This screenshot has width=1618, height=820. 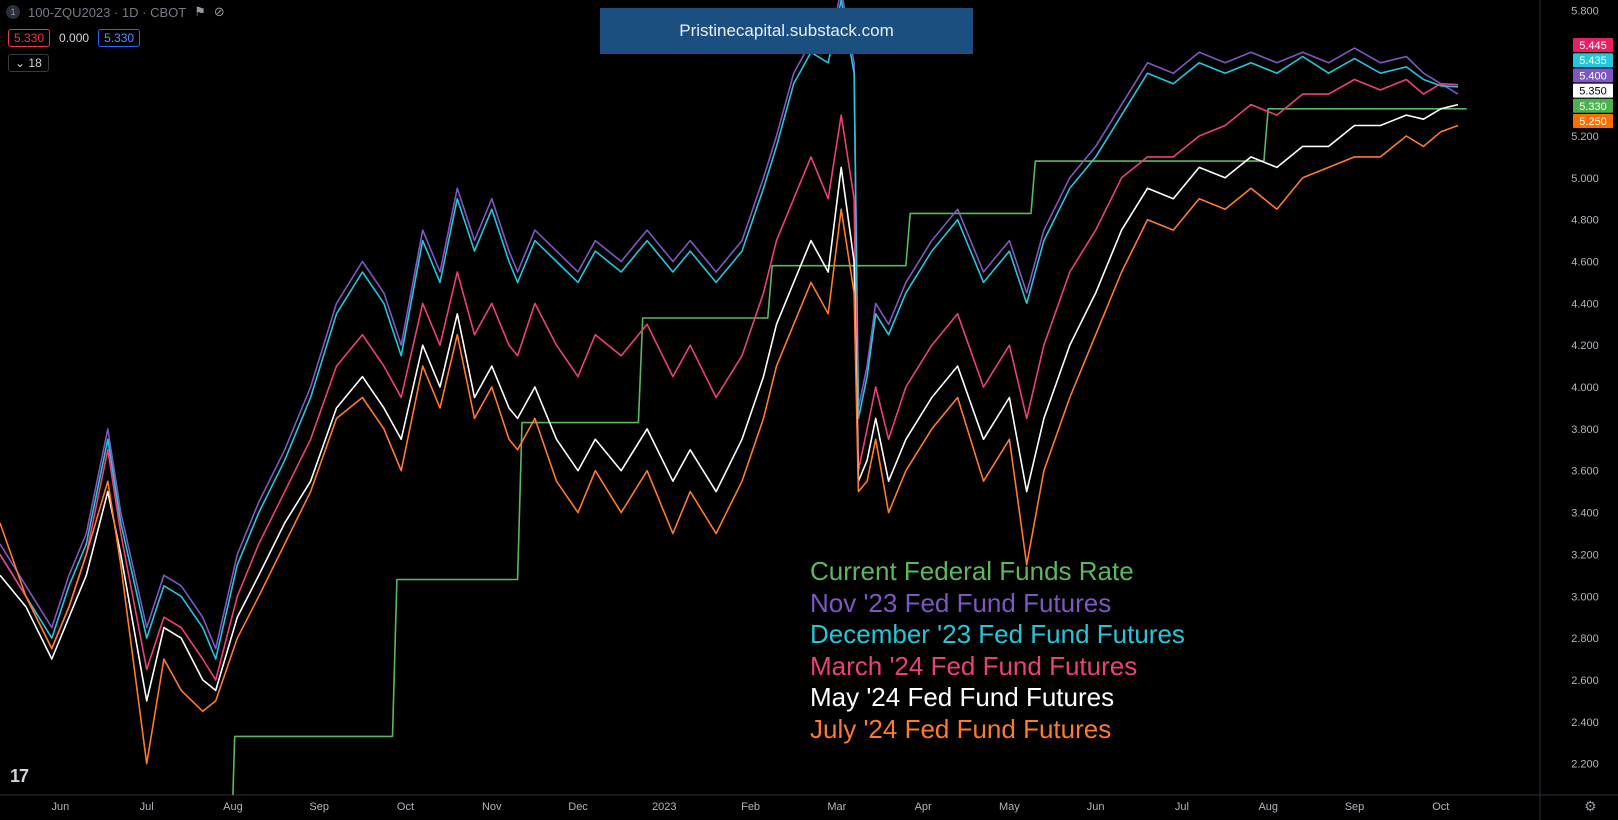 I want to click on y-tick-label: 4.000, so click(x=1585, y=388).